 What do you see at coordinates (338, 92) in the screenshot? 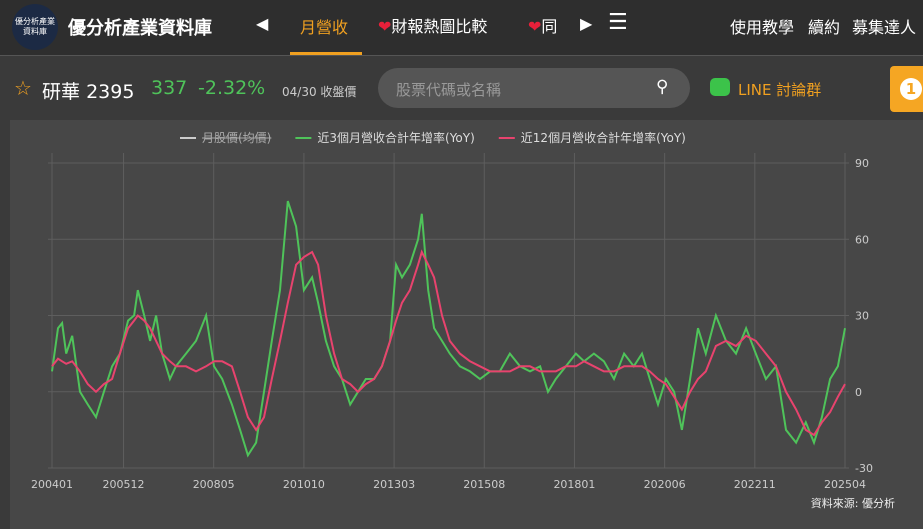
I see `price-note: 收盤價` at bounding box center [338, 92].